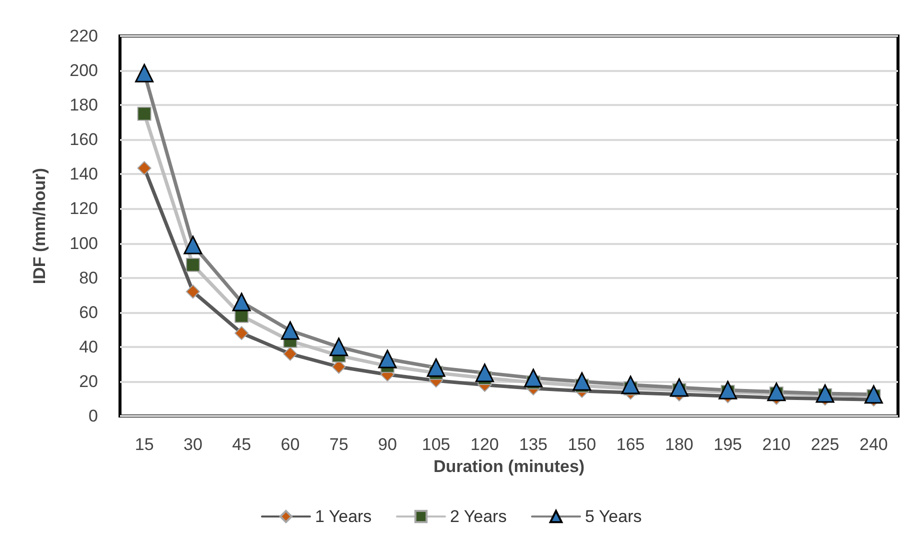  Describe the element at coordinates (728, 444) in the screenshot. I see `x-tick-label: 195` at that location.